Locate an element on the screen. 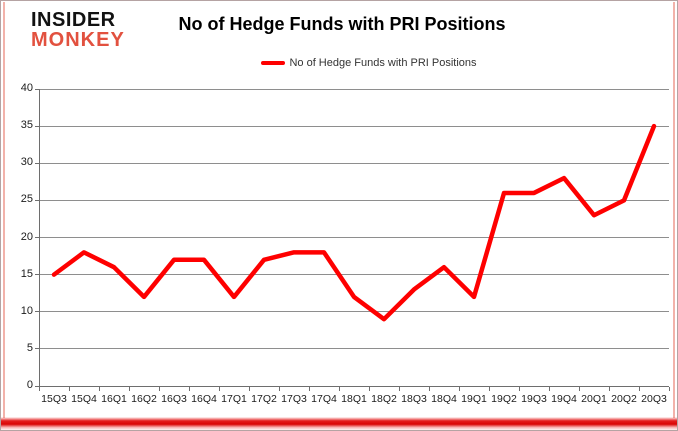 This screenshot has width=678, height=431. logo-text-monkey: MONKEY is located at coordinates (78, 40).